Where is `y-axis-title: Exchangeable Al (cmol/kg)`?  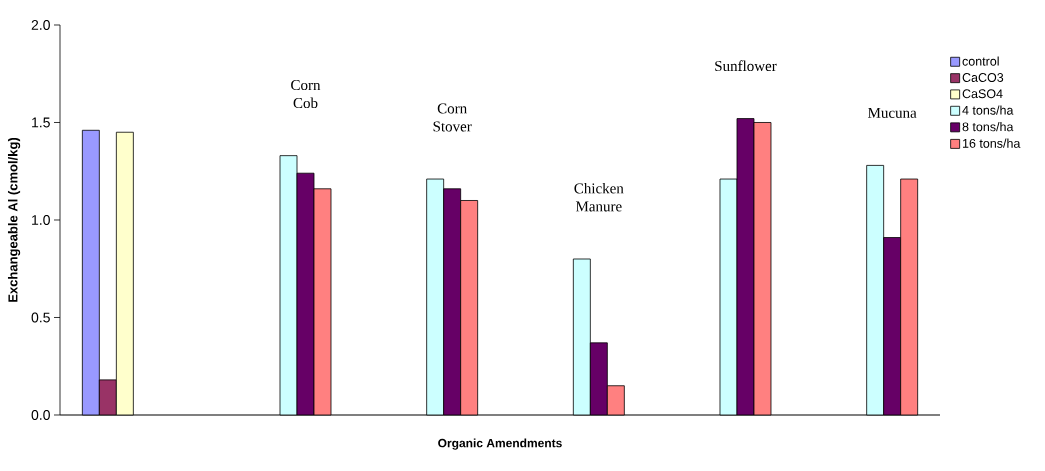 y-axis-title: Exchangeable Al (cmol/kg) is located at coordinates (14, 219).